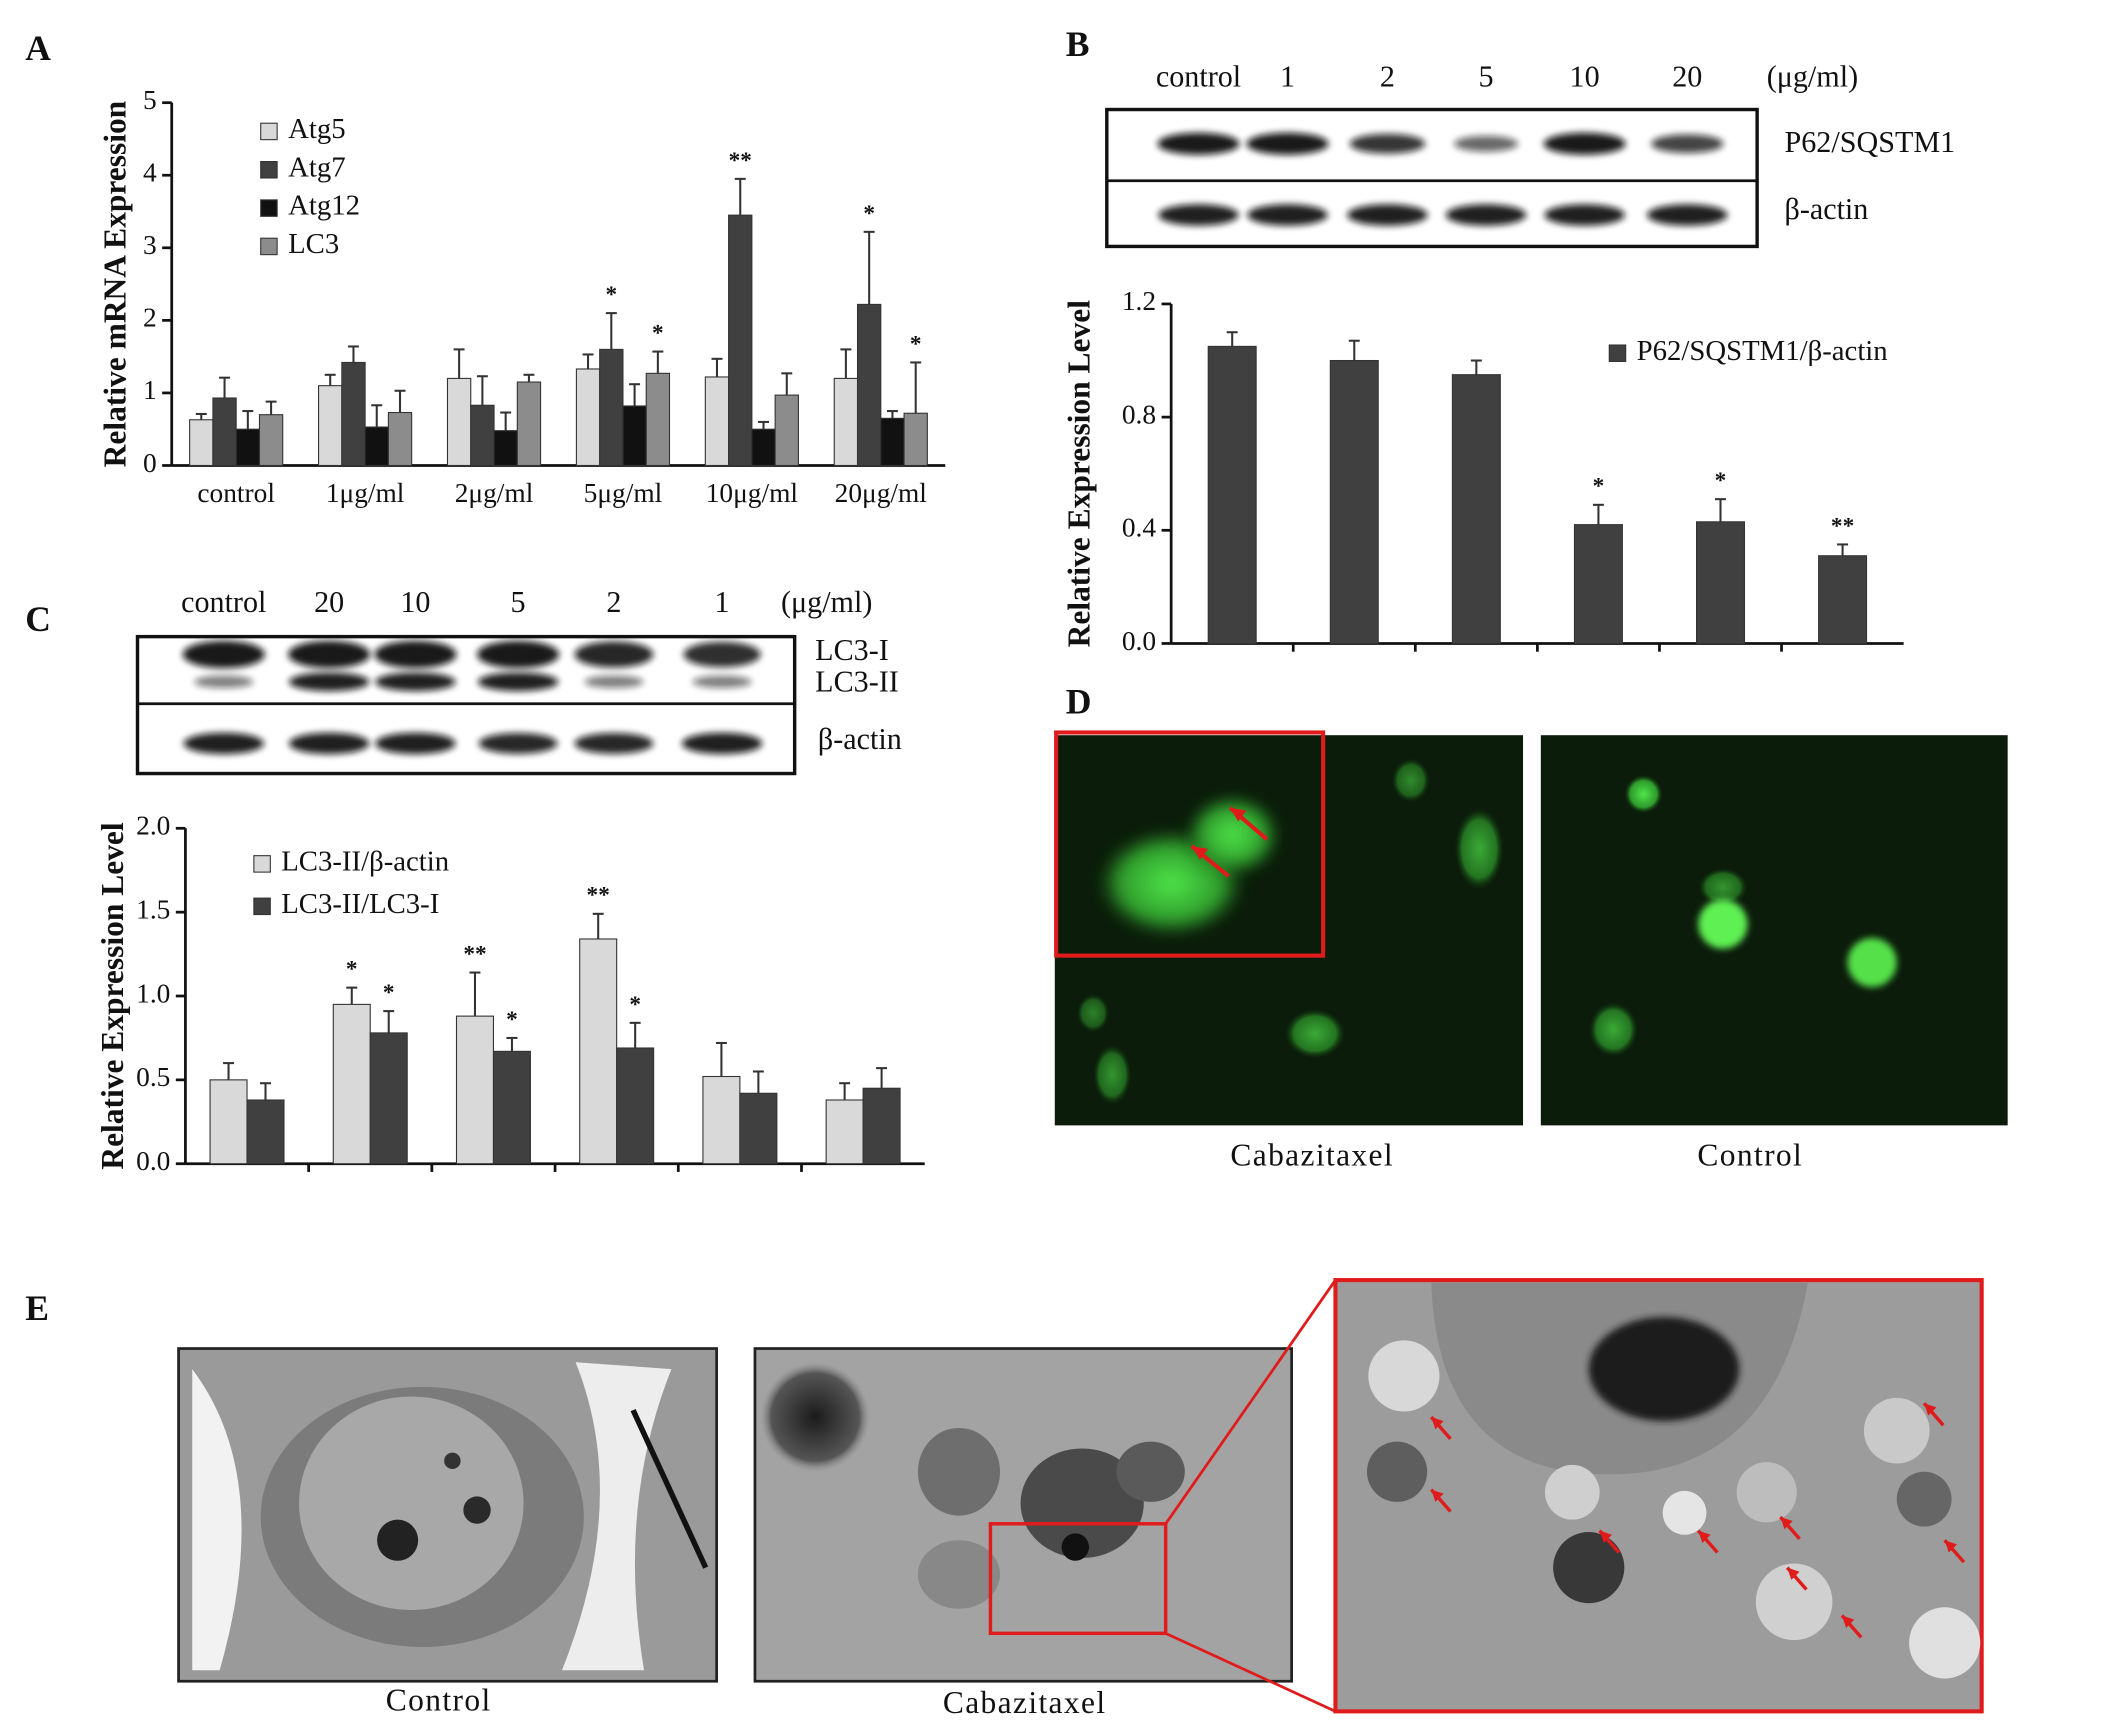  What do you see at coordinates (1870, 142) in the screenshot?
I see `band-label: P62/SQSTM1` at bounding box center [1870, 142].